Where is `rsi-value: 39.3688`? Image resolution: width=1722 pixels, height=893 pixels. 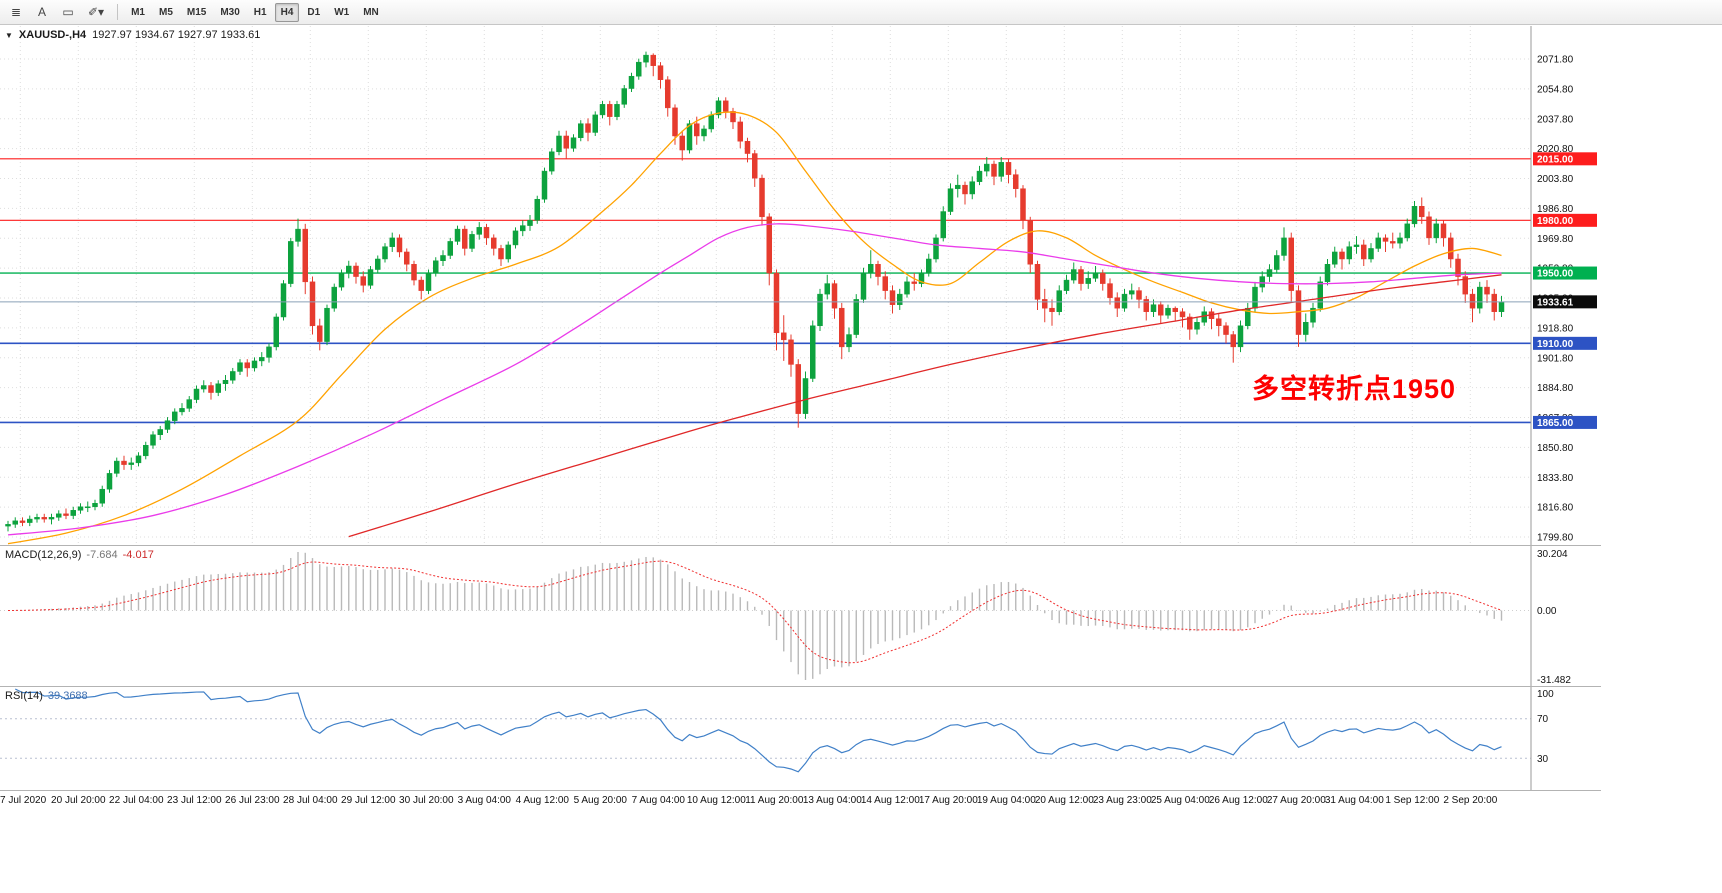
rsi-value: 39.3688 is located at coordinates (67, 696).